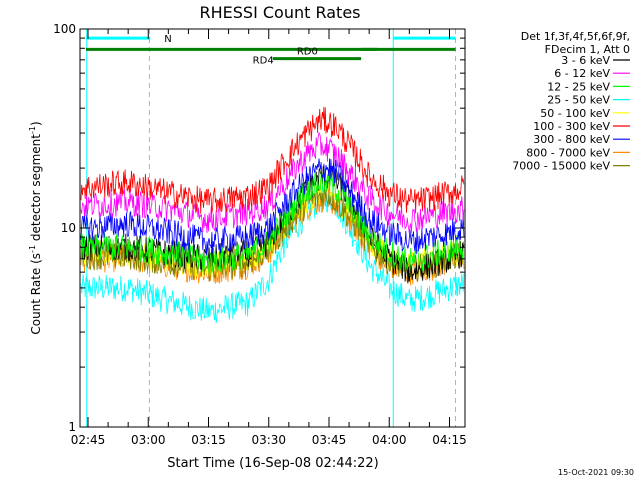  Describe the element at coordinates (268, 440) in the screenshot. I see `x-tick-label-0330: 03:30` at that location.